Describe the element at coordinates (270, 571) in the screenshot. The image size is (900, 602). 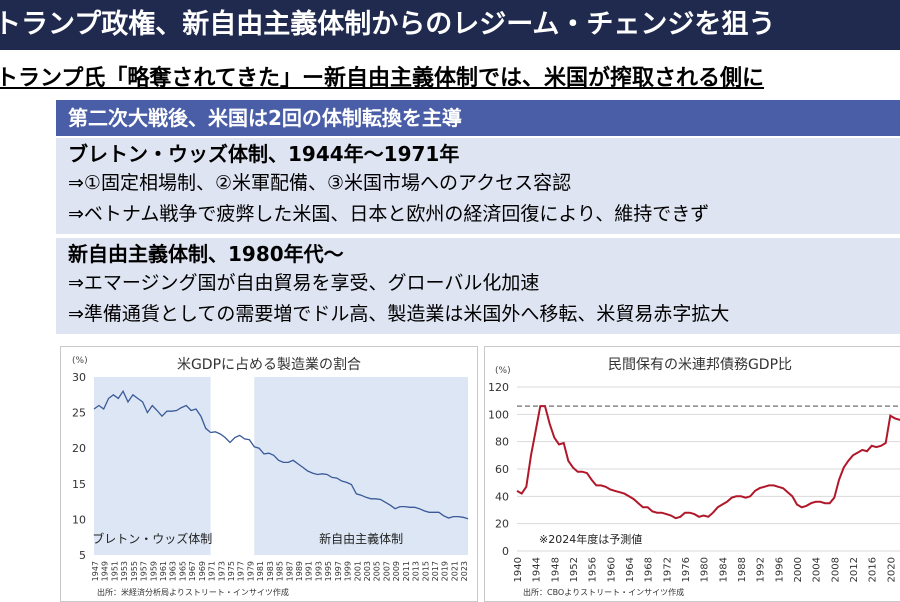
I see `x-tick-label: 1983` at that location.